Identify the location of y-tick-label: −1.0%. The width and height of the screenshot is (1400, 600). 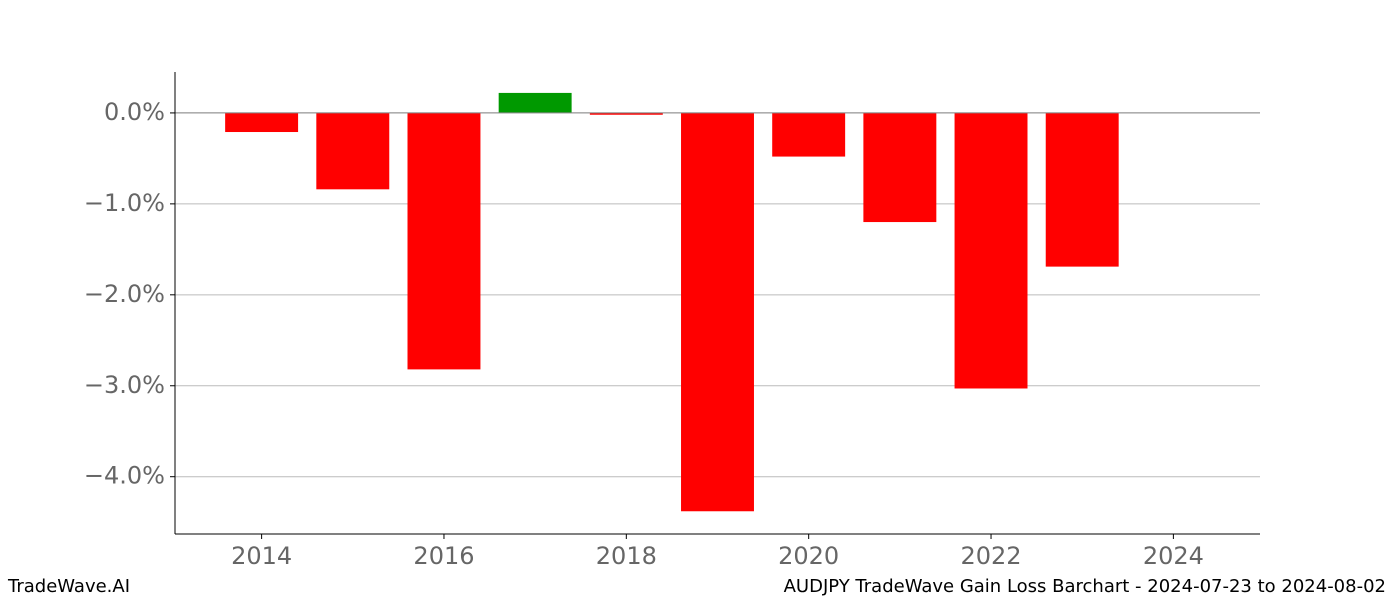
(124, 203).